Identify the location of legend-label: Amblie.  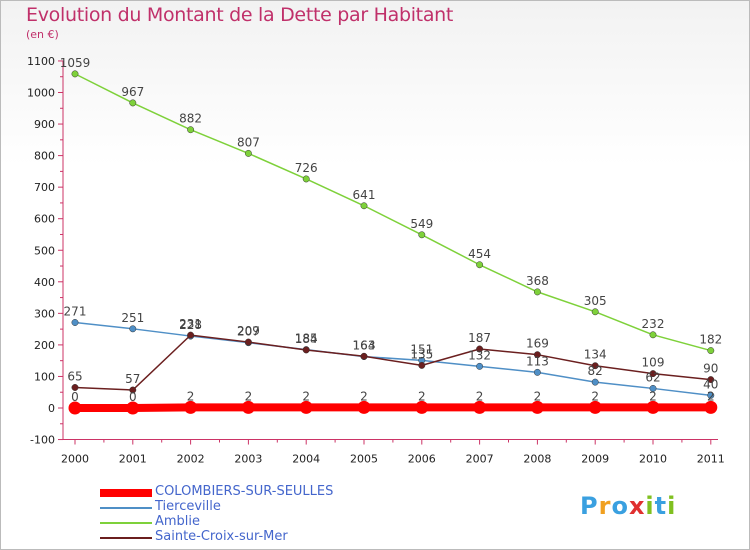
(178, 521).